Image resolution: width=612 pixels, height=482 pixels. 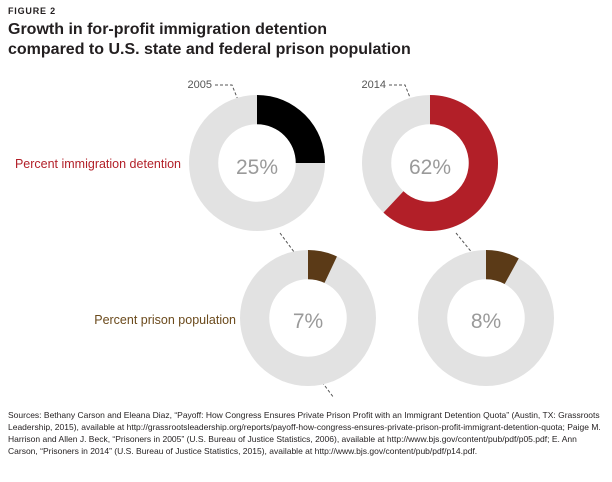 What do you see at coordinates (328, 390) in the screenshot?
I see `leader-line-bottom` at bounding box center [328, 390].